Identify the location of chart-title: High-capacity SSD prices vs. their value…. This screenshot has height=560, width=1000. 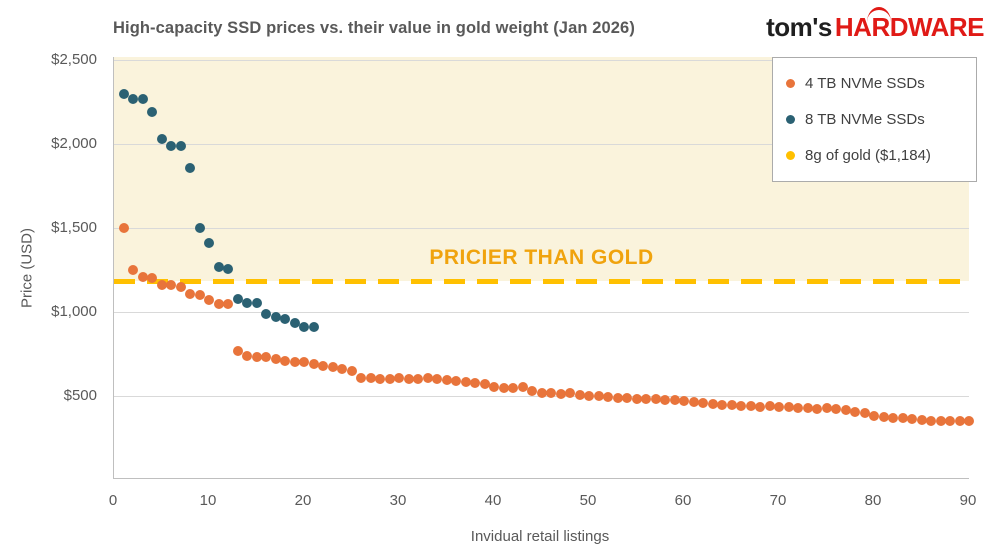
(374, 28).